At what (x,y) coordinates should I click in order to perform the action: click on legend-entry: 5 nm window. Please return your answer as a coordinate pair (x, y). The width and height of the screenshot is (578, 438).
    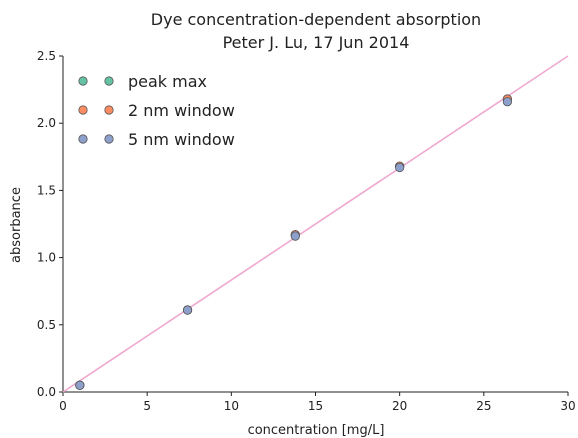
    Looking at the image, I should click on (156, 139).